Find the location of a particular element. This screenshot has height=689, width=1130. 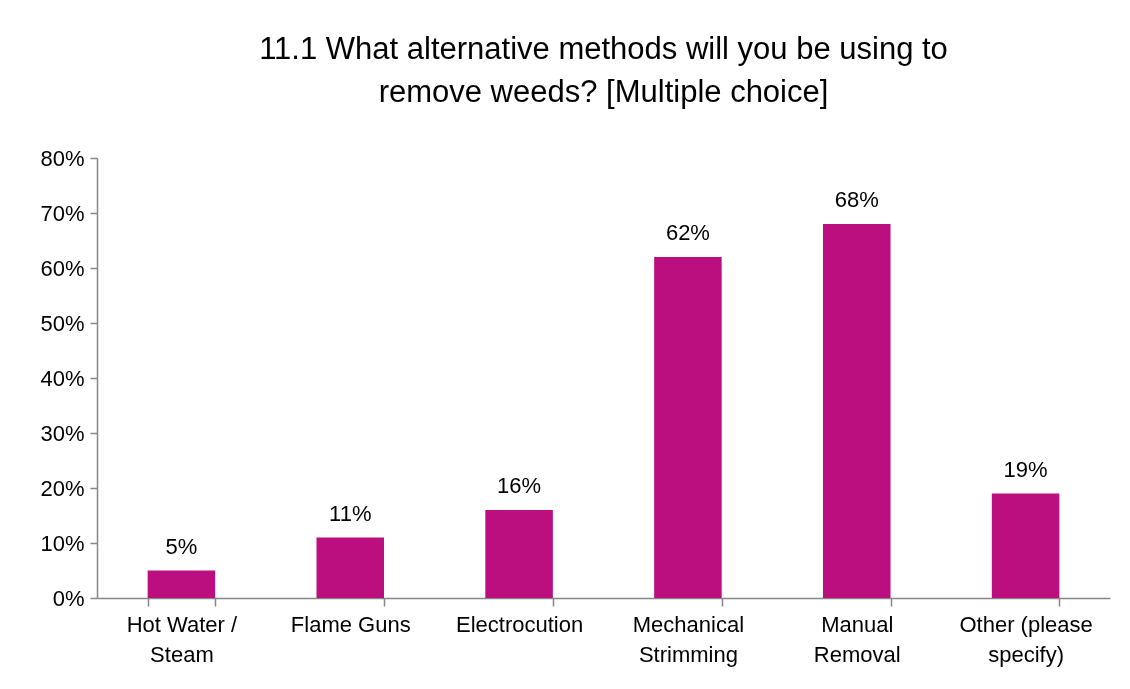

y-tick-label: 50% is located at coordinates (62, 323).